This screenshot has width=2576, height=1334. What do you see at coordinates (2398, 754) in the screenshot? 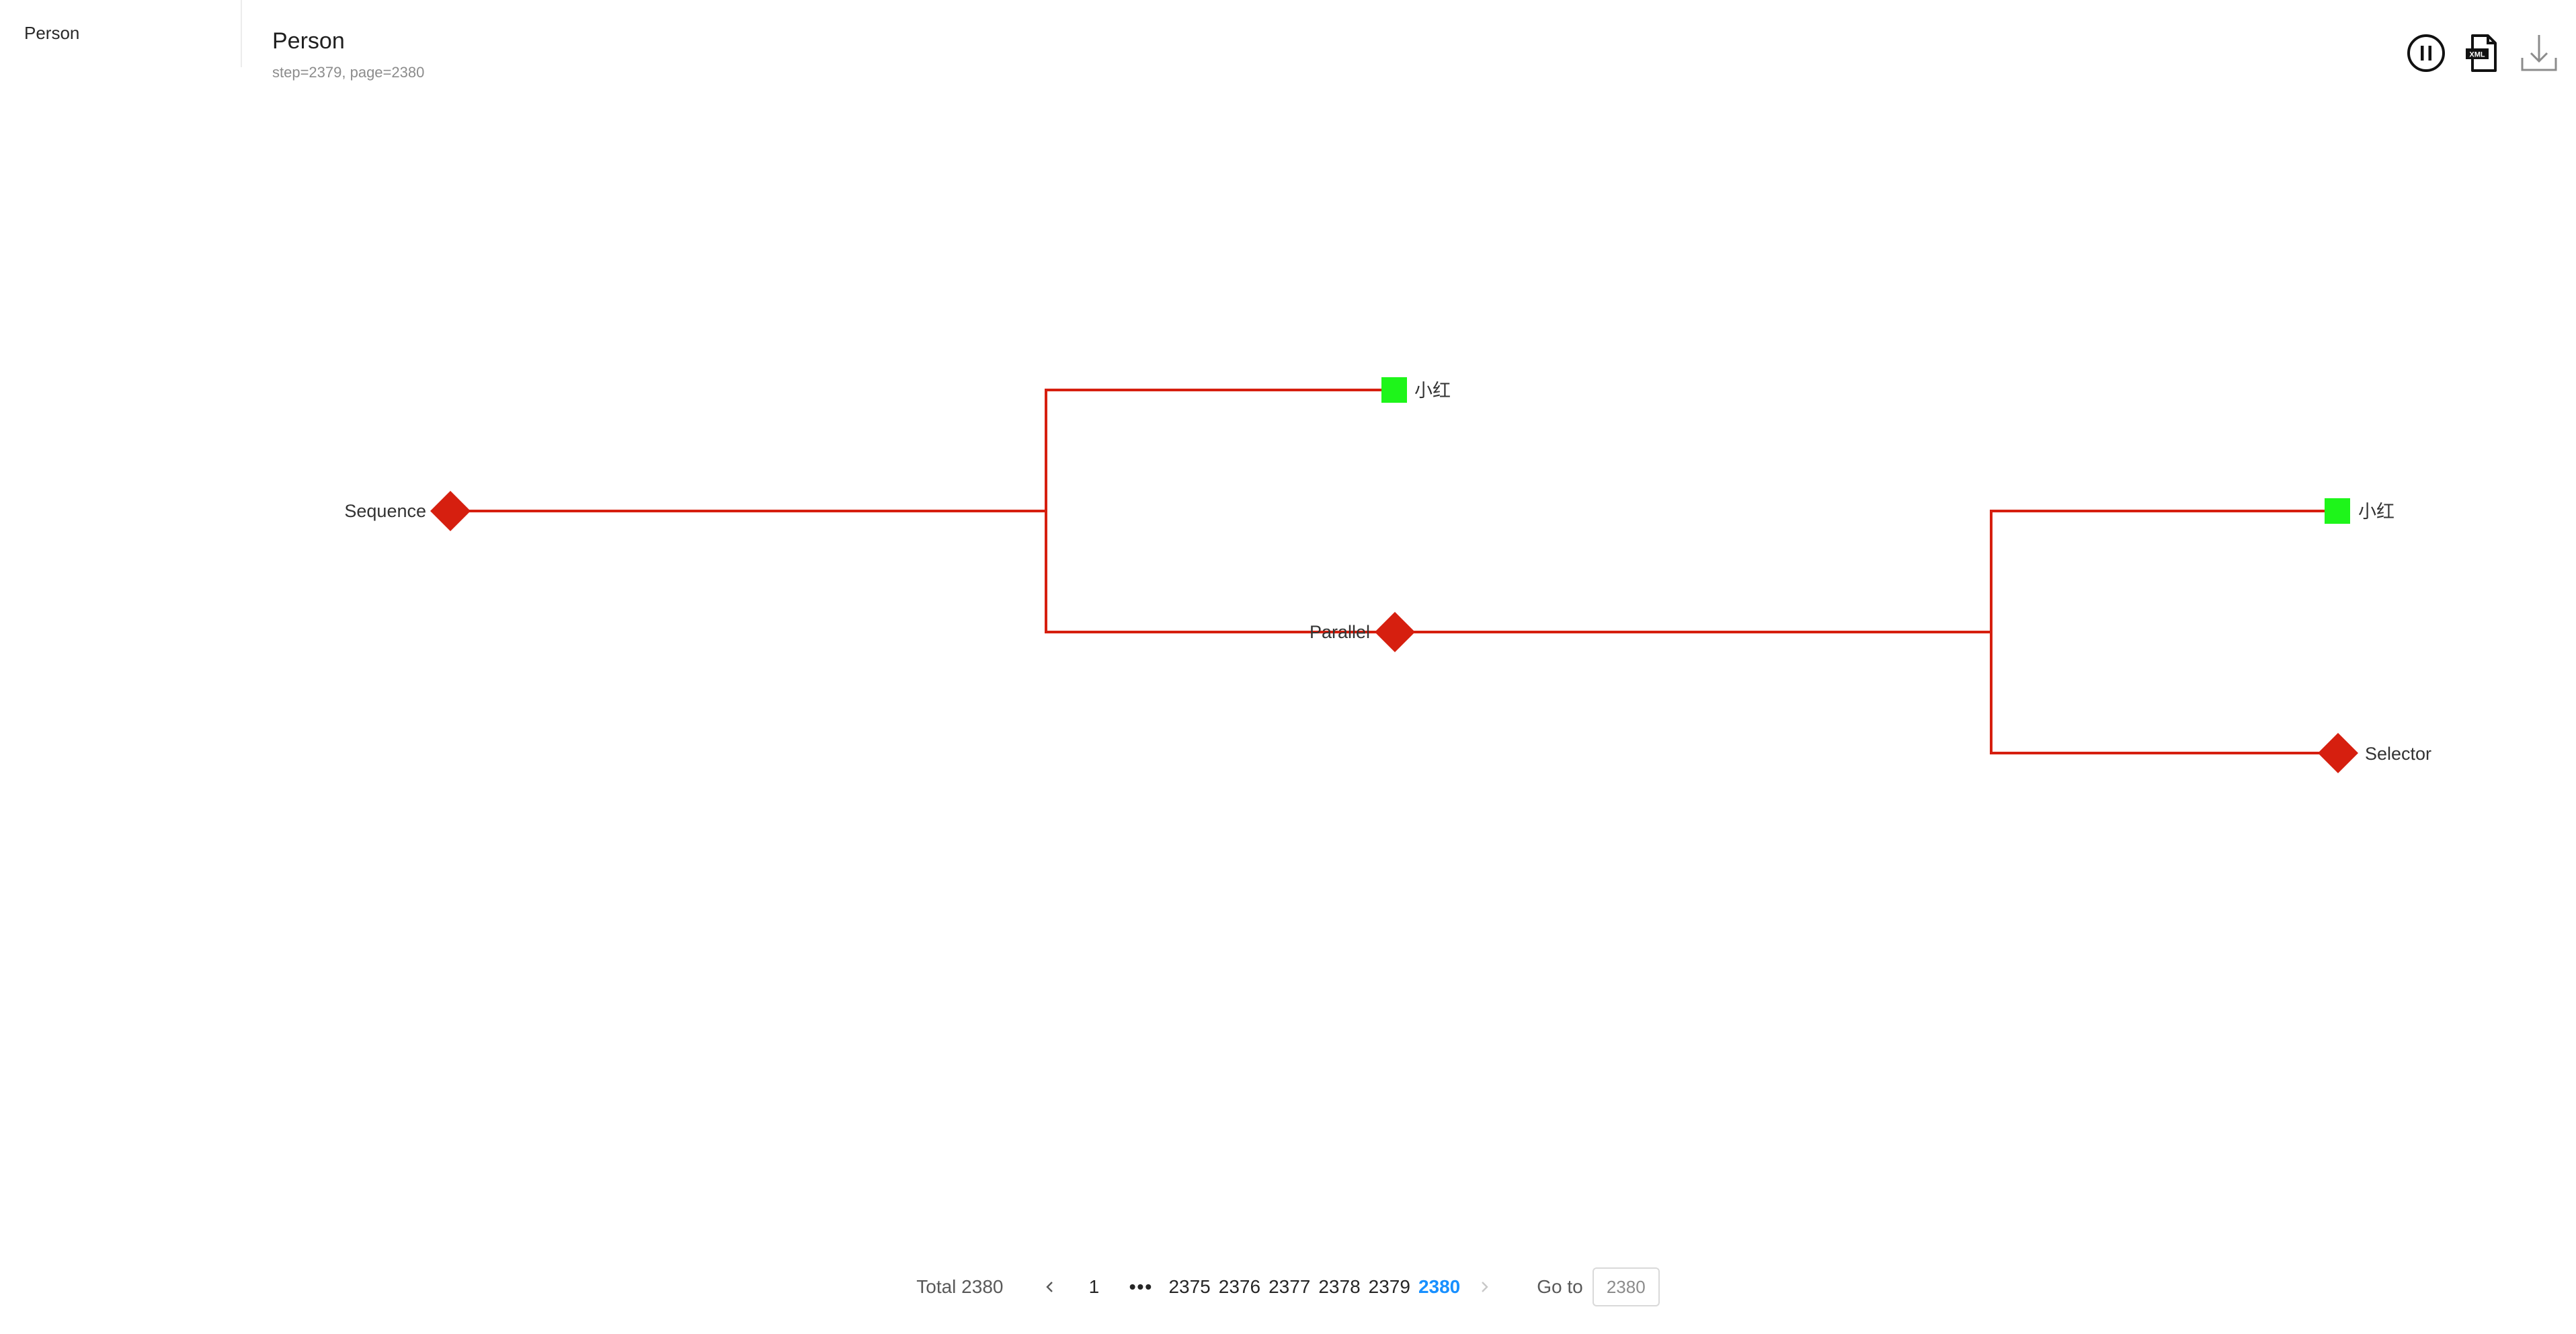
I see `node-label: Selector` at bounding box center [2398, 754].